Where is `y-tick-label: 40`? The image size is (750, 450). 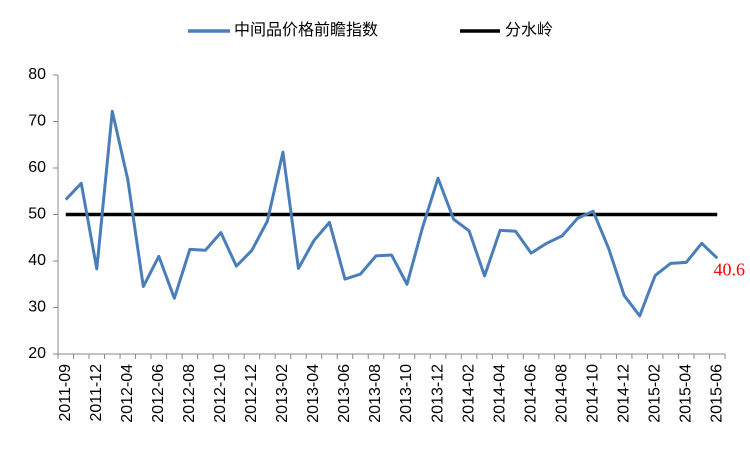
y-tick-label: 40 is located at coordinates (37, 260).